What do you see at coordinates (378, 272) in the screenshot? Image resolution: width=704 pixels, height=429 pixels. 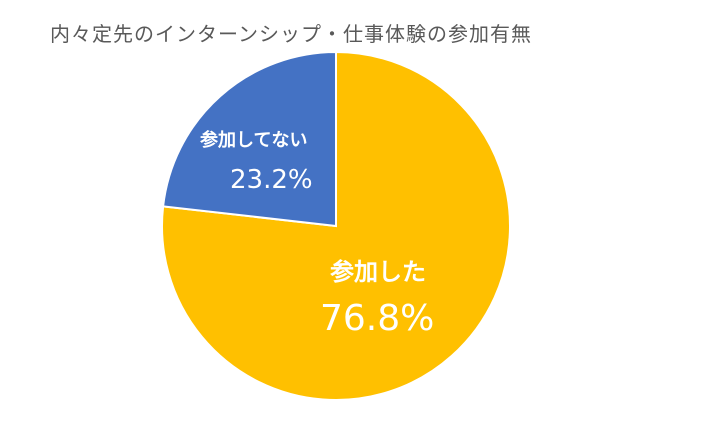 I see `slice-label-1: 参加した` at bounding box center [378, 272].